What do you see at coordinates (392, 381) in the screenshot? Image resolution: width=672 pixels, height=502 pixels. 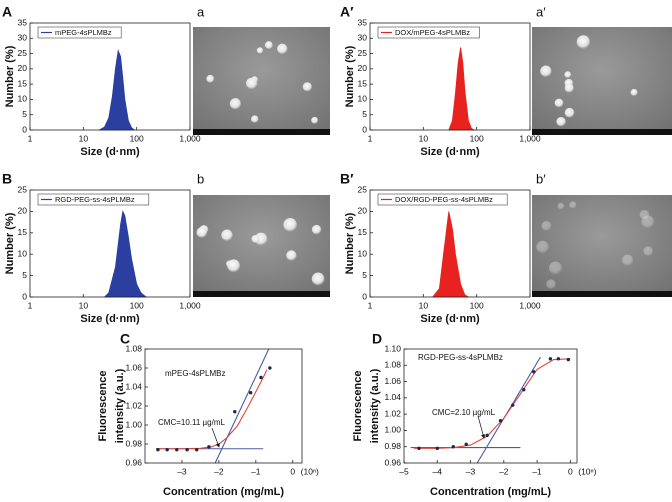 I see `y-tick-label: 1.06` at bounding box center [392, 381].